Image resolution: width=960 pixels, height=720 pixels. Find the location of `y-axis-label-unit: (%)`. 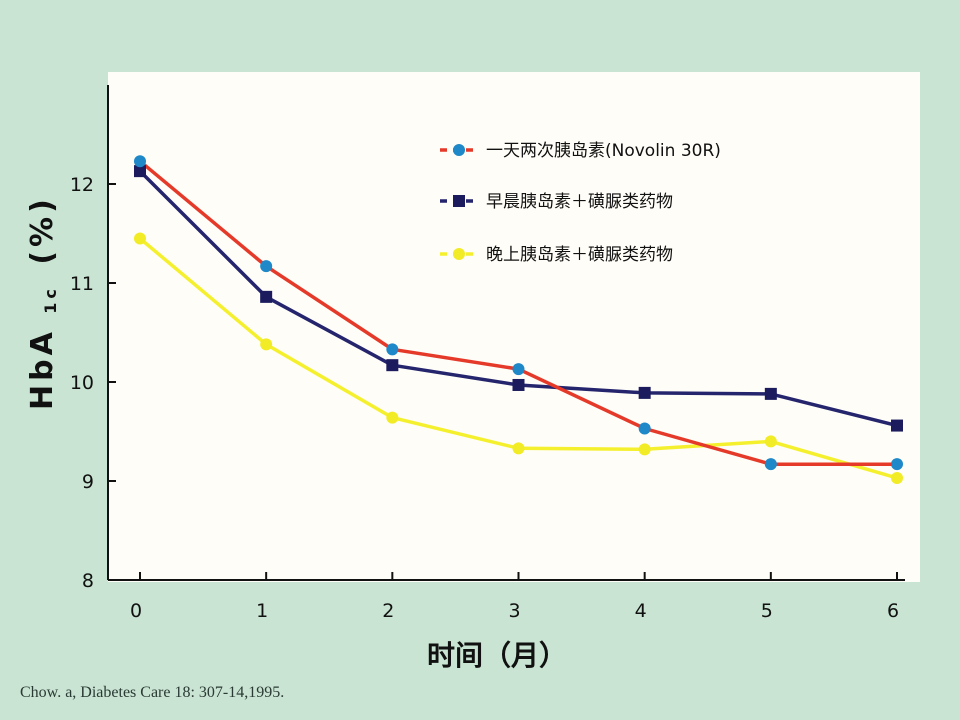

y-axis-label-unit: (%) is located at coordinates (42, 229).